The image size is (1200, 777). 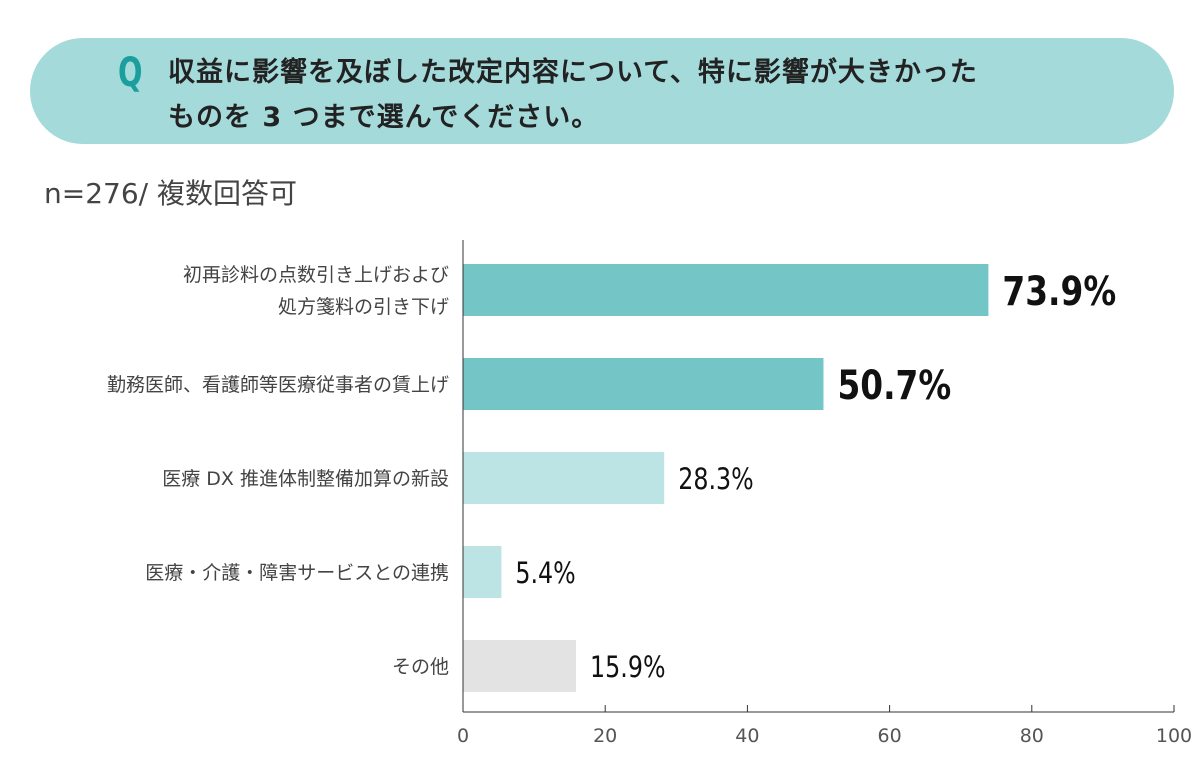 I want to click on category-label-3-0: 医療・介護・障害サービスとの連携, so click(x=297, y=573).